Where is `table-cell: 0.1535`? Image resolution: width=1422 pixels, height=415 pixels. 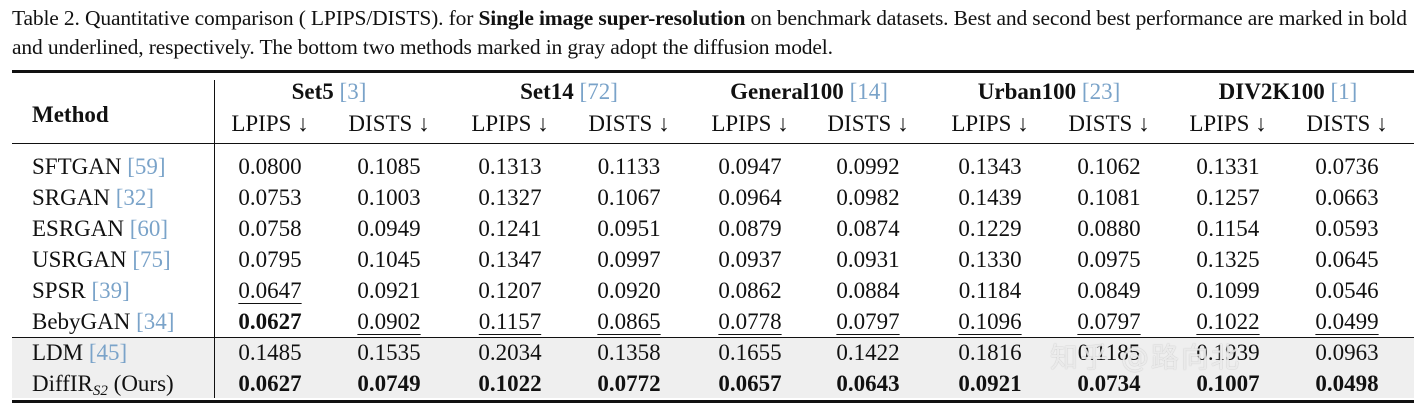 table-cell: 0.1535 is located at coordinates (389, 353).